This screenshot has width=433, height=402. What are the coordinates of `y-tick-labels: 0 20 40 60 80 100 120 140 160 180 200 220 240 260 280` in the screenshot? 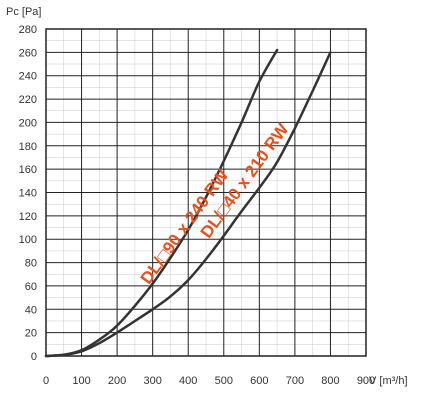 It's located at (28, 193).